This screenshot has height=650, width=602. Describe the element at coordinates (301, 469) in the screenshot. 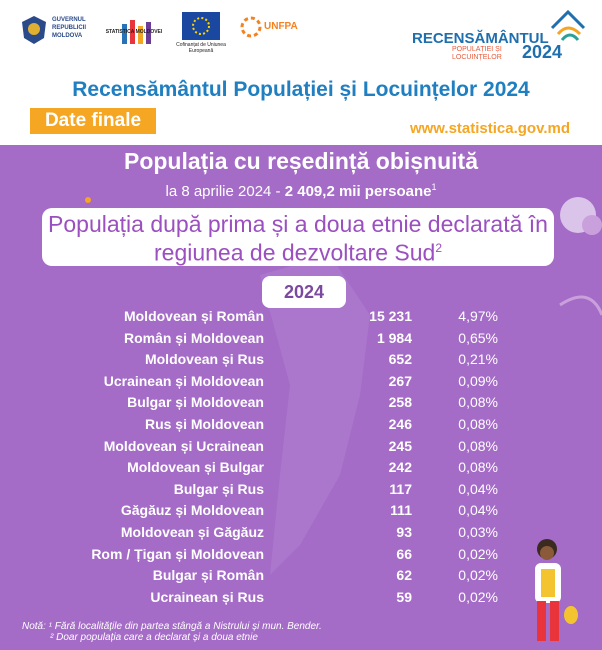

I see `table-row: Moldovean și Bulgar 242 0,08%` at that location.